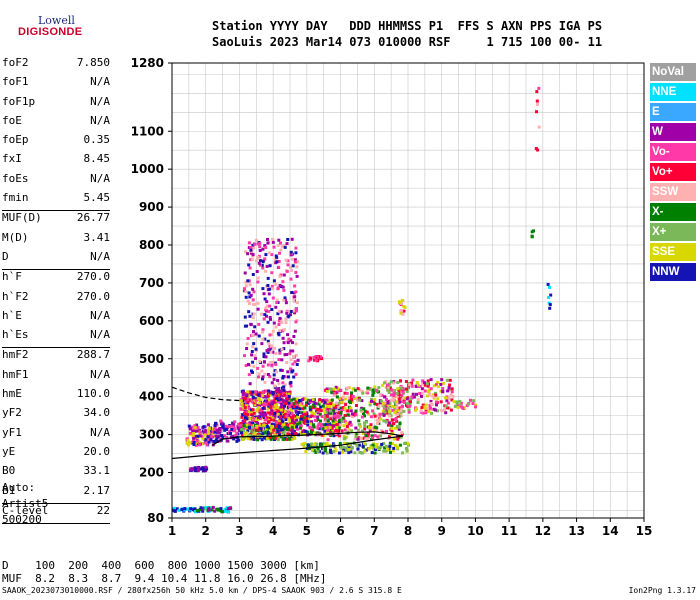  I want to click on param-key: B1, so click(9, 490).